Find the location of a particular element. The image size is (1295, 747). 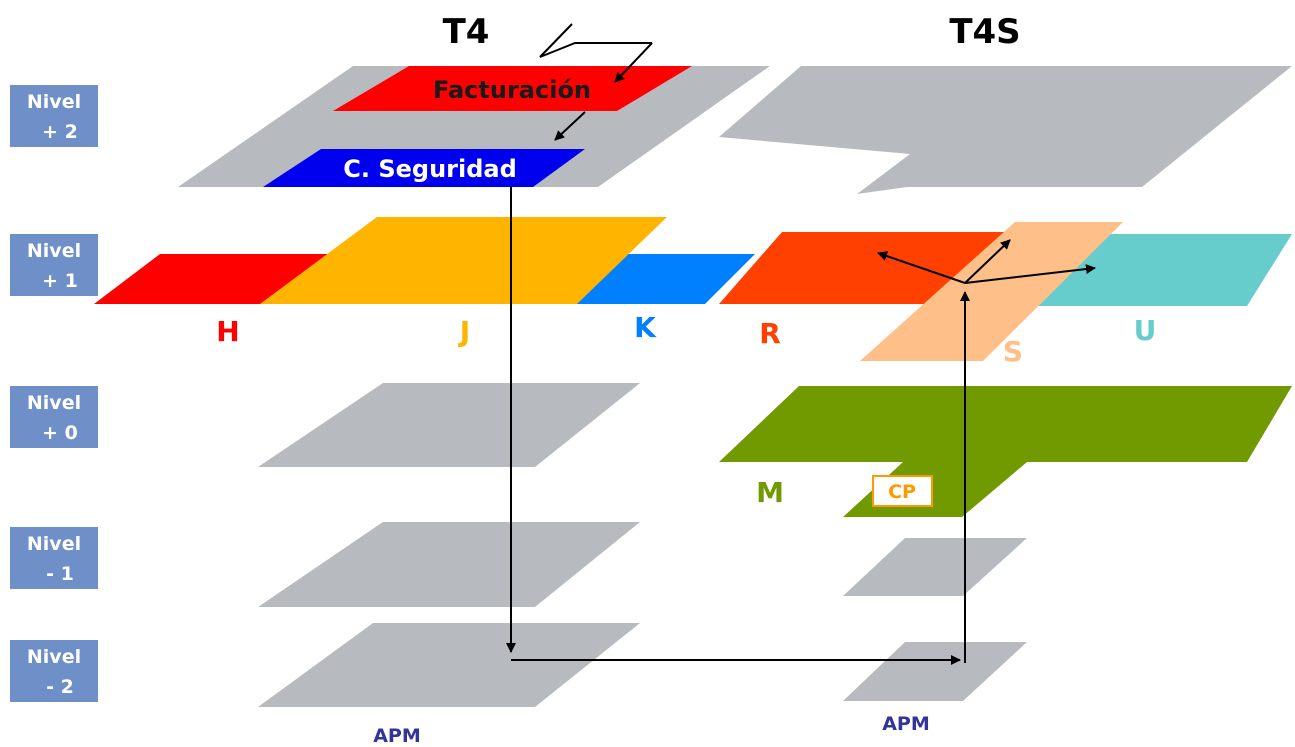

level-plus1-box: Nivel + 1 is located at coordinates (54, 265).